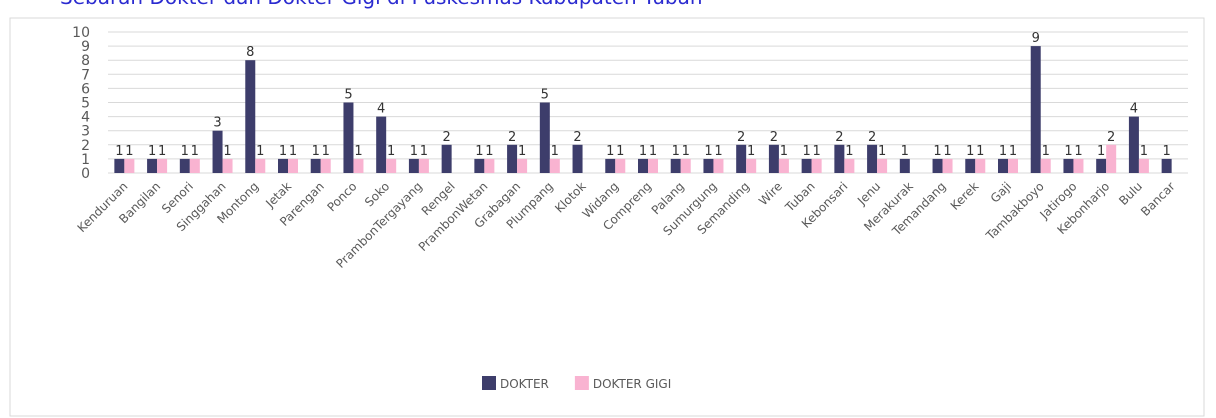 The height and width of the screenshot is (418, 1216). Describe the element at coordinates (85, 89) in the screenshot. I see `y-tick-label: 6` at that location.